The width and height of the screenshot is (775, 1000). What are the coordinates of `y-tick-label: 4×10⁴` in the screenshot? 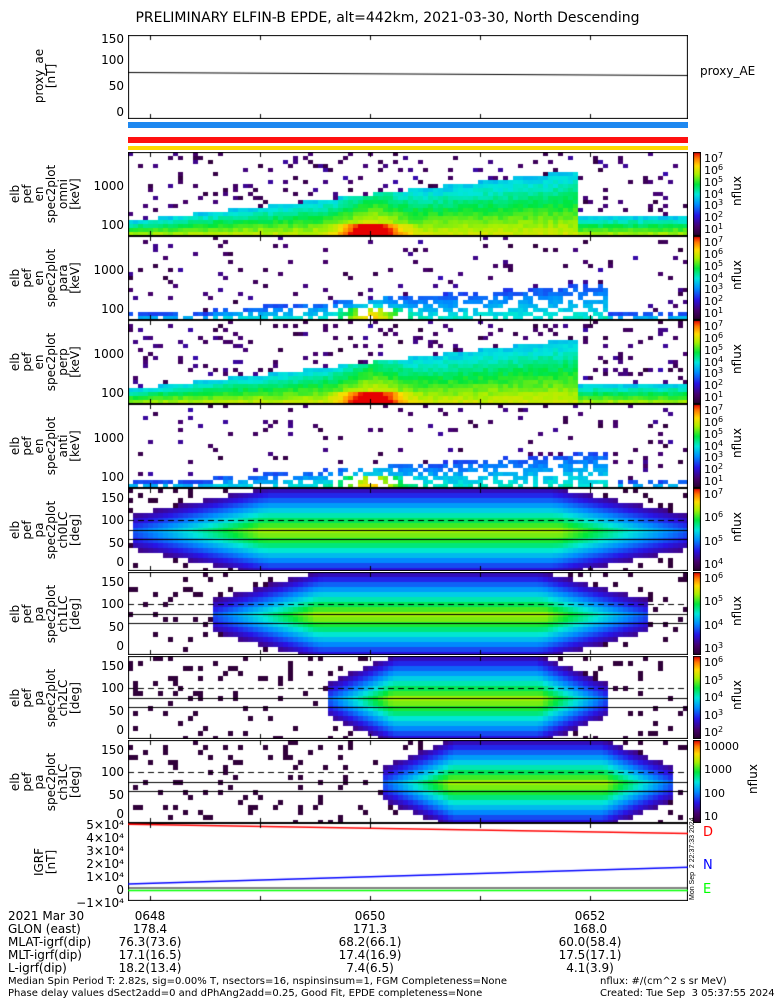 It's located at (105, 838).